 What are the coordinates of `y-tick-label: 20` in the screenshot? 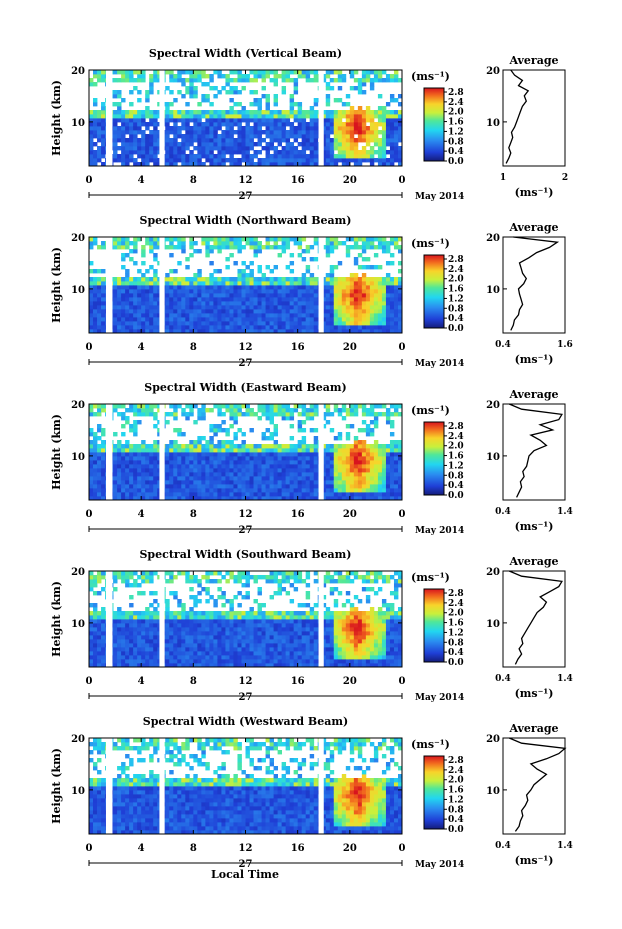 It's located at (78, 238).